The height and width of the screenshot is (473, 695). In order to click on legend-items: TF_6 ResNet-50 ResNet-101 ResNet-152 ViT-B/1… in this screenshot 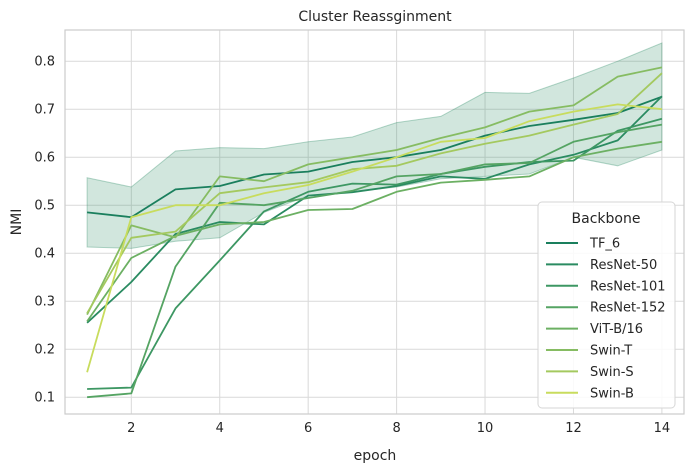, I will do `click(606, 319)`.